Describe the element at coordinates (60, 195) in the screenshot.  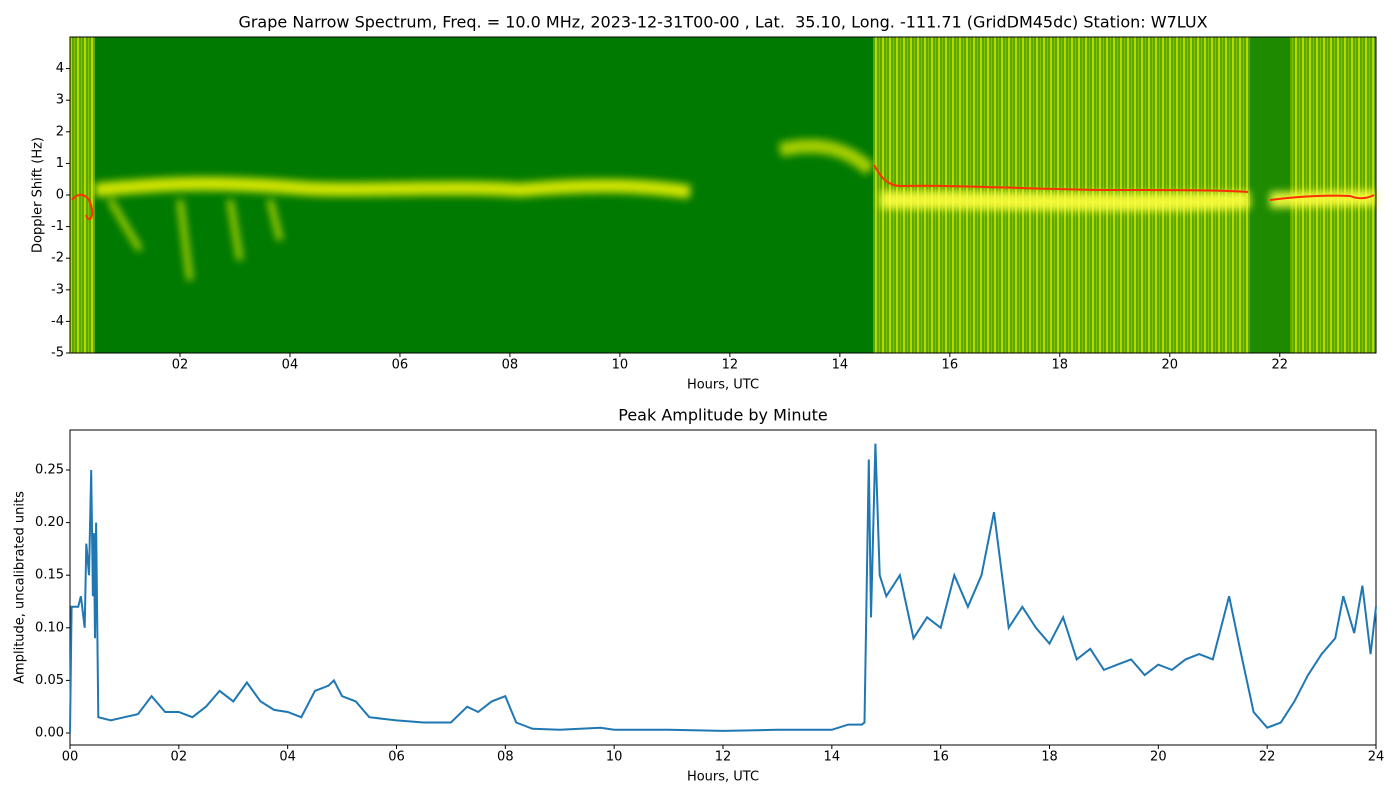
I see `y-tick-label: 0` at that location.